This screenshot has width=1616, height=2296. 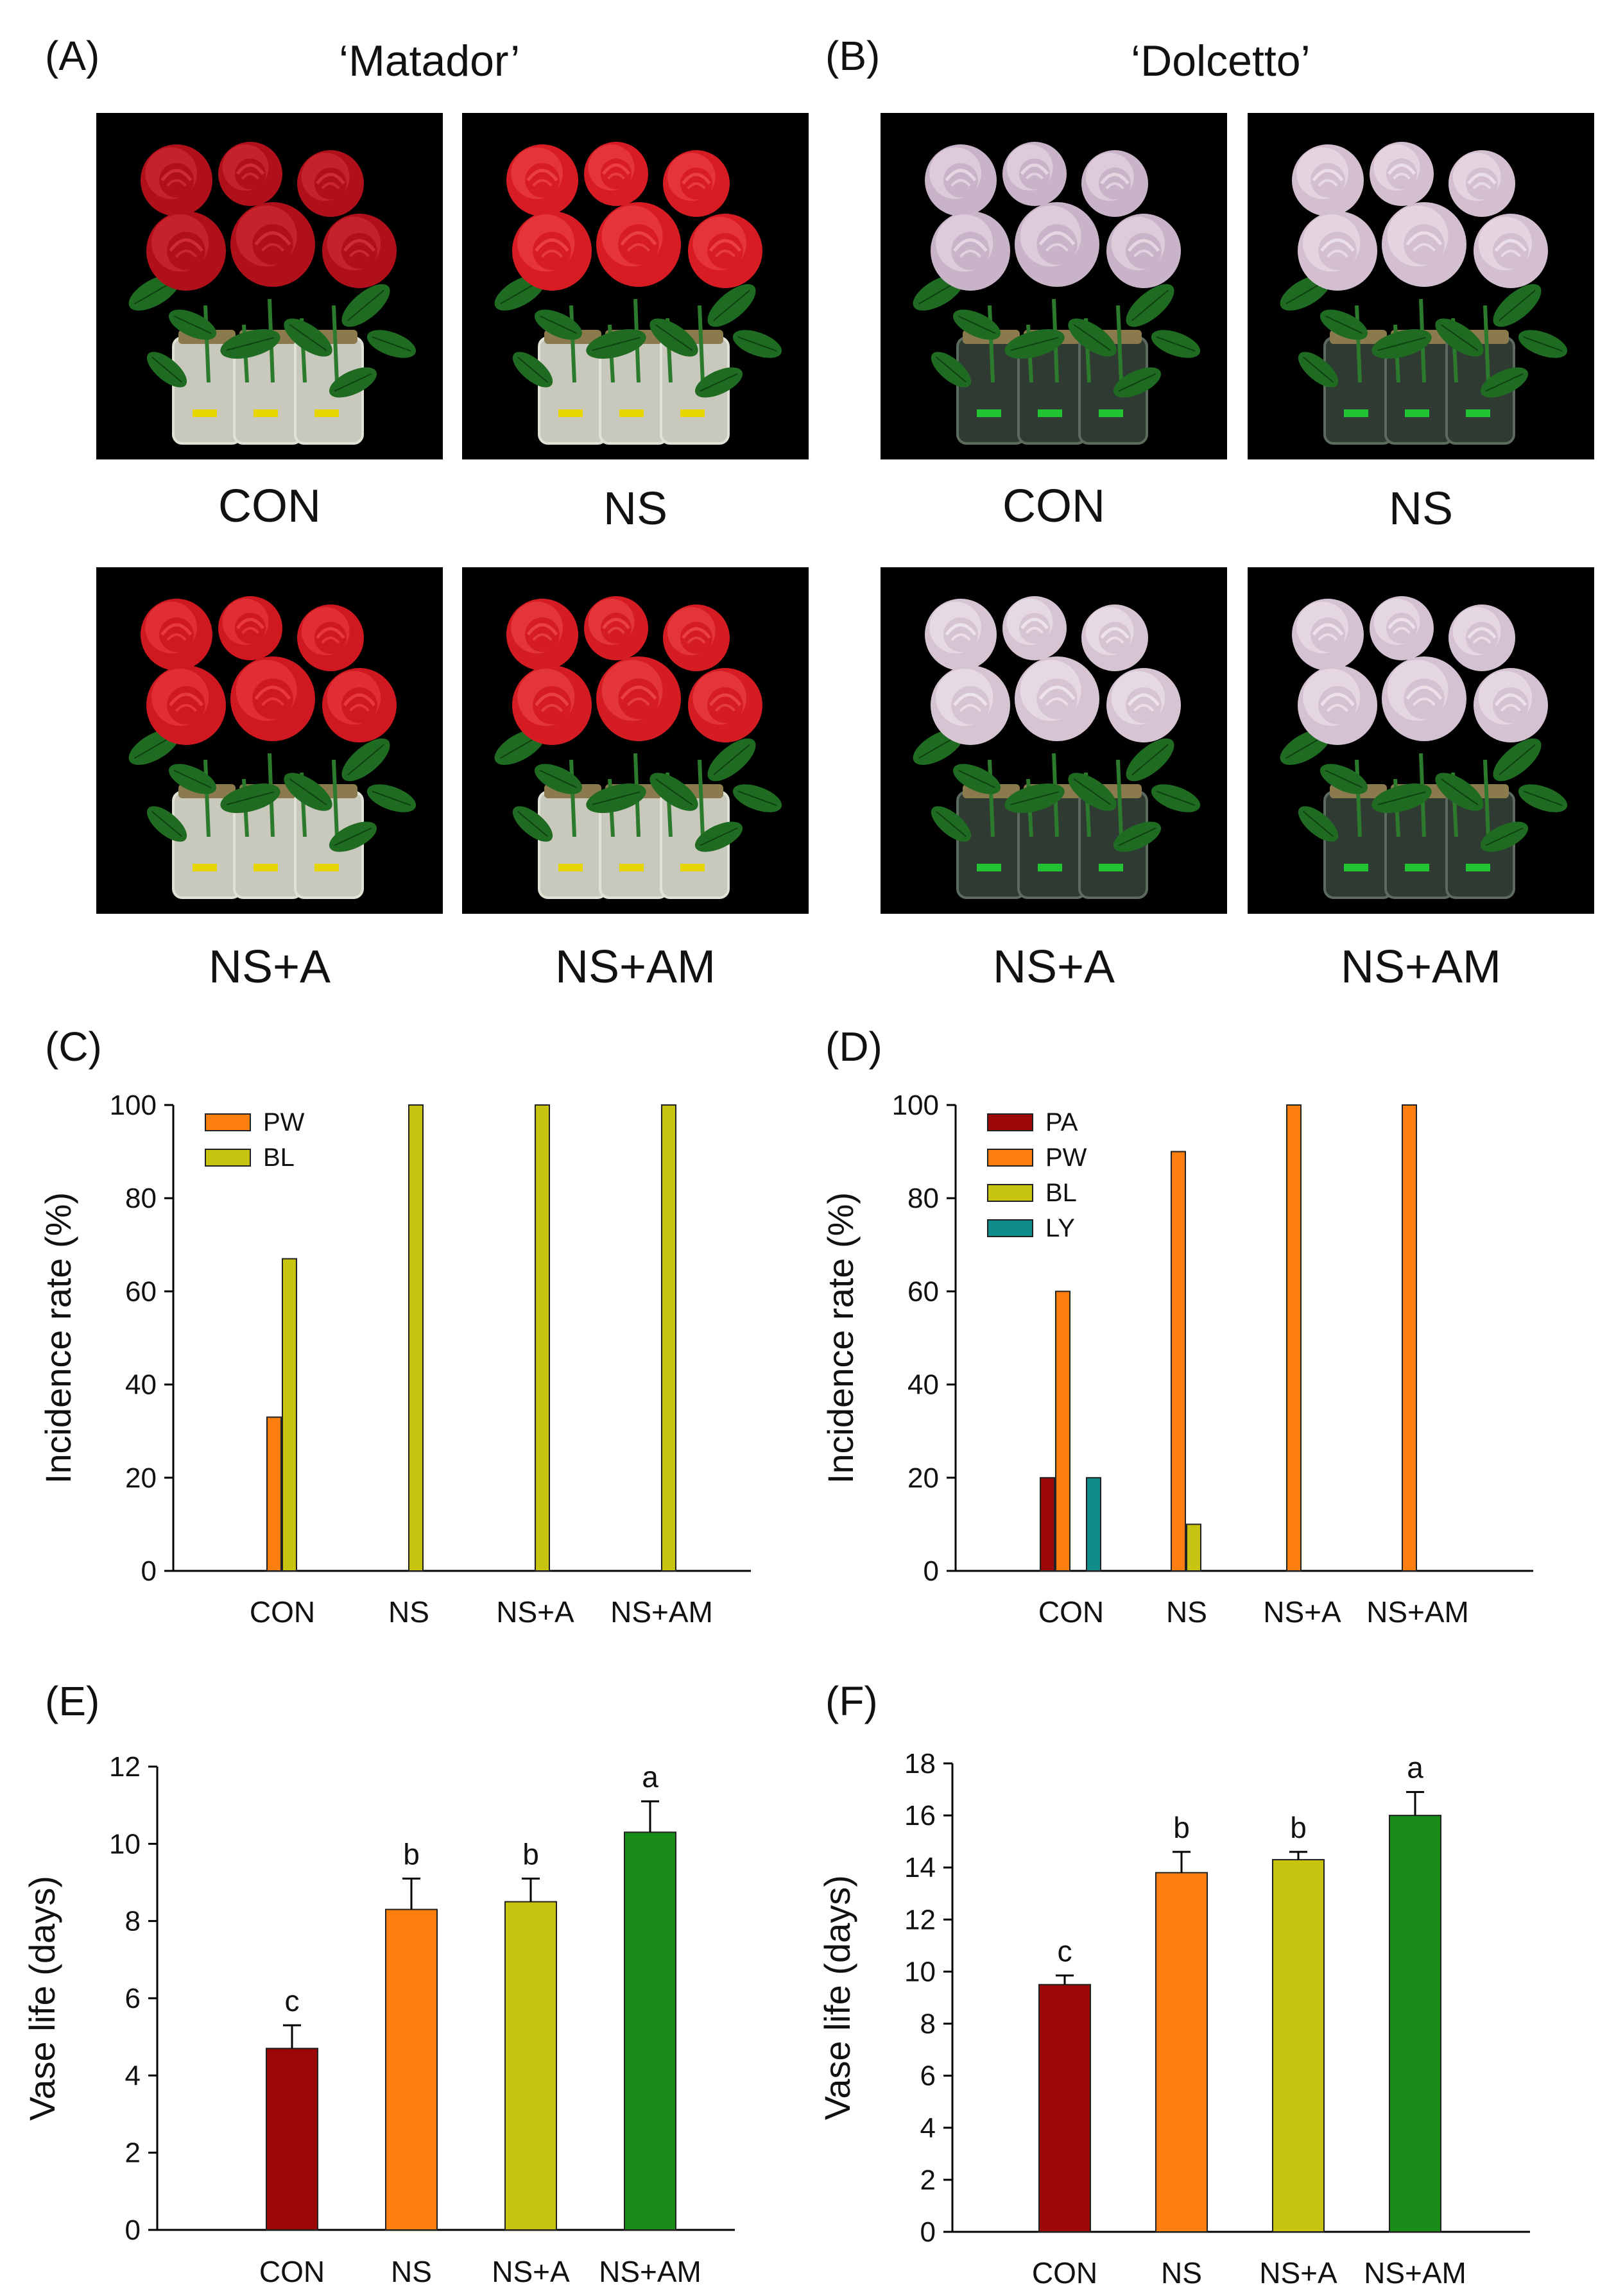 I want to click on significance-letter: c, so click(x=292, y=2001).